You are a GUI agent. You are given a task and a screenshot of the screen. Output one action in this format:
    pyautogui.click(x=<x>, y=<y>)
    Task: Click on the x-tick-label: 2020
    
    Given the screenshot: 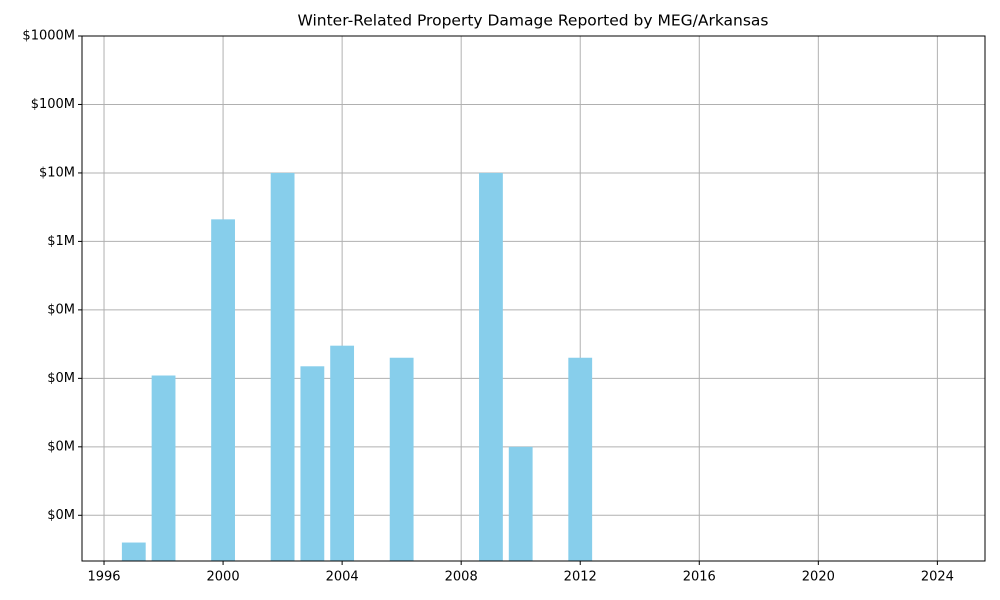 What is the action you would take?
    pyautogui.click(x=818, y=577)
    